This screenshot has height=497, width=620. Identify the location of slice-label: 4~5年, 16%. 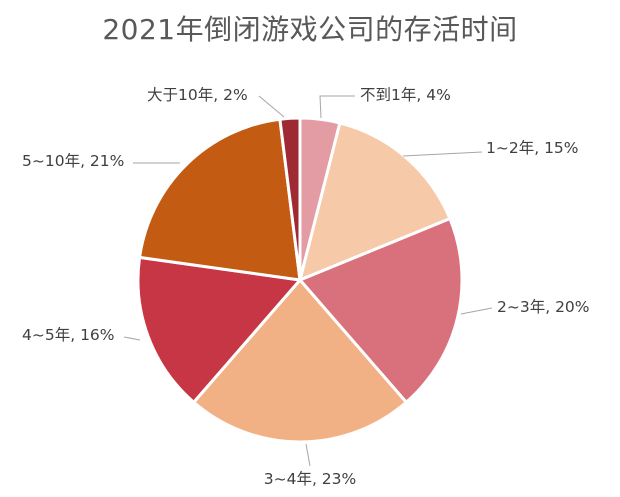
(68, 335).